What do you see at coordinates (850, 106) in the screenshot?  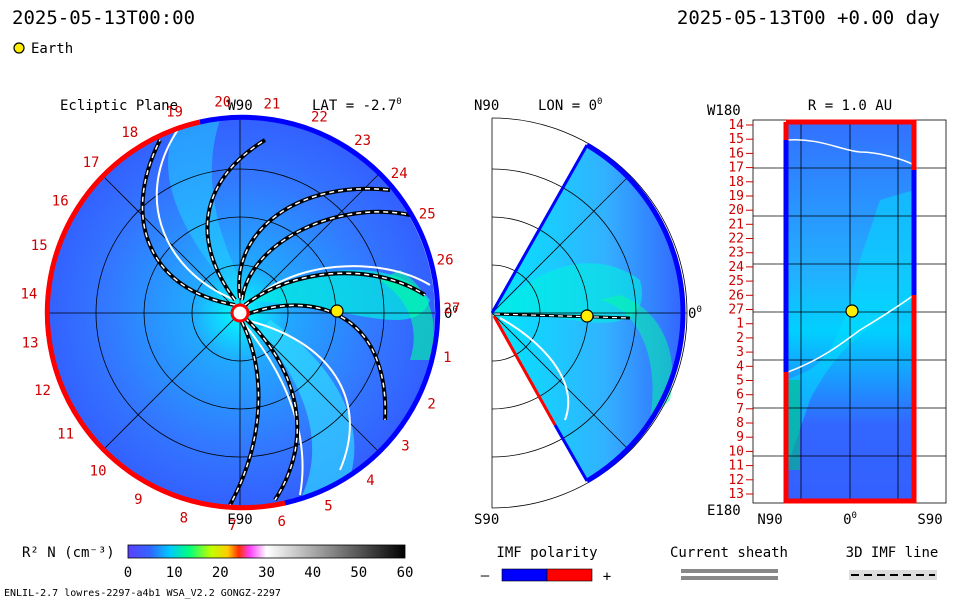 I see `shell-title: R = 1.0 AU` at bounding box center [850, 106].